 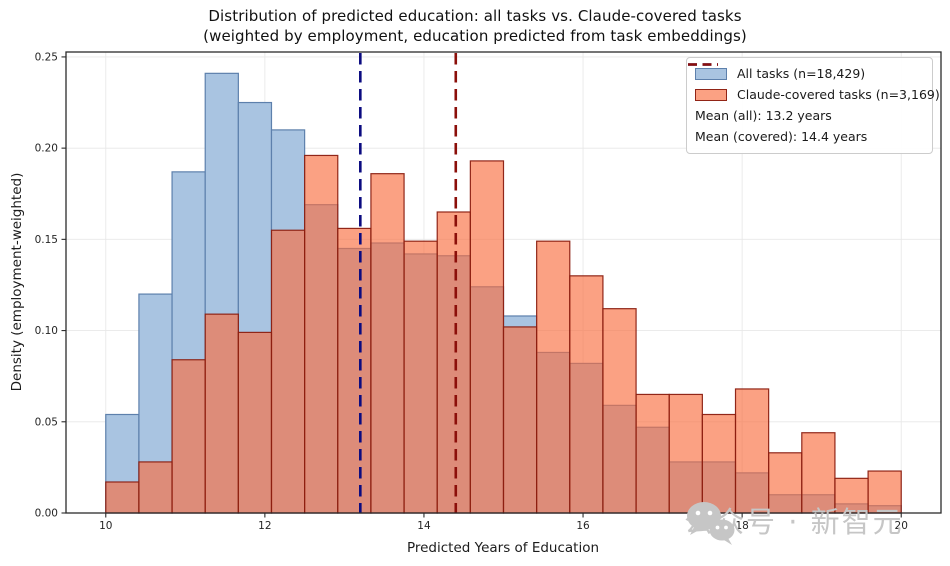 I want to click on x-tick-label: 10, so click(x=105, y=526).